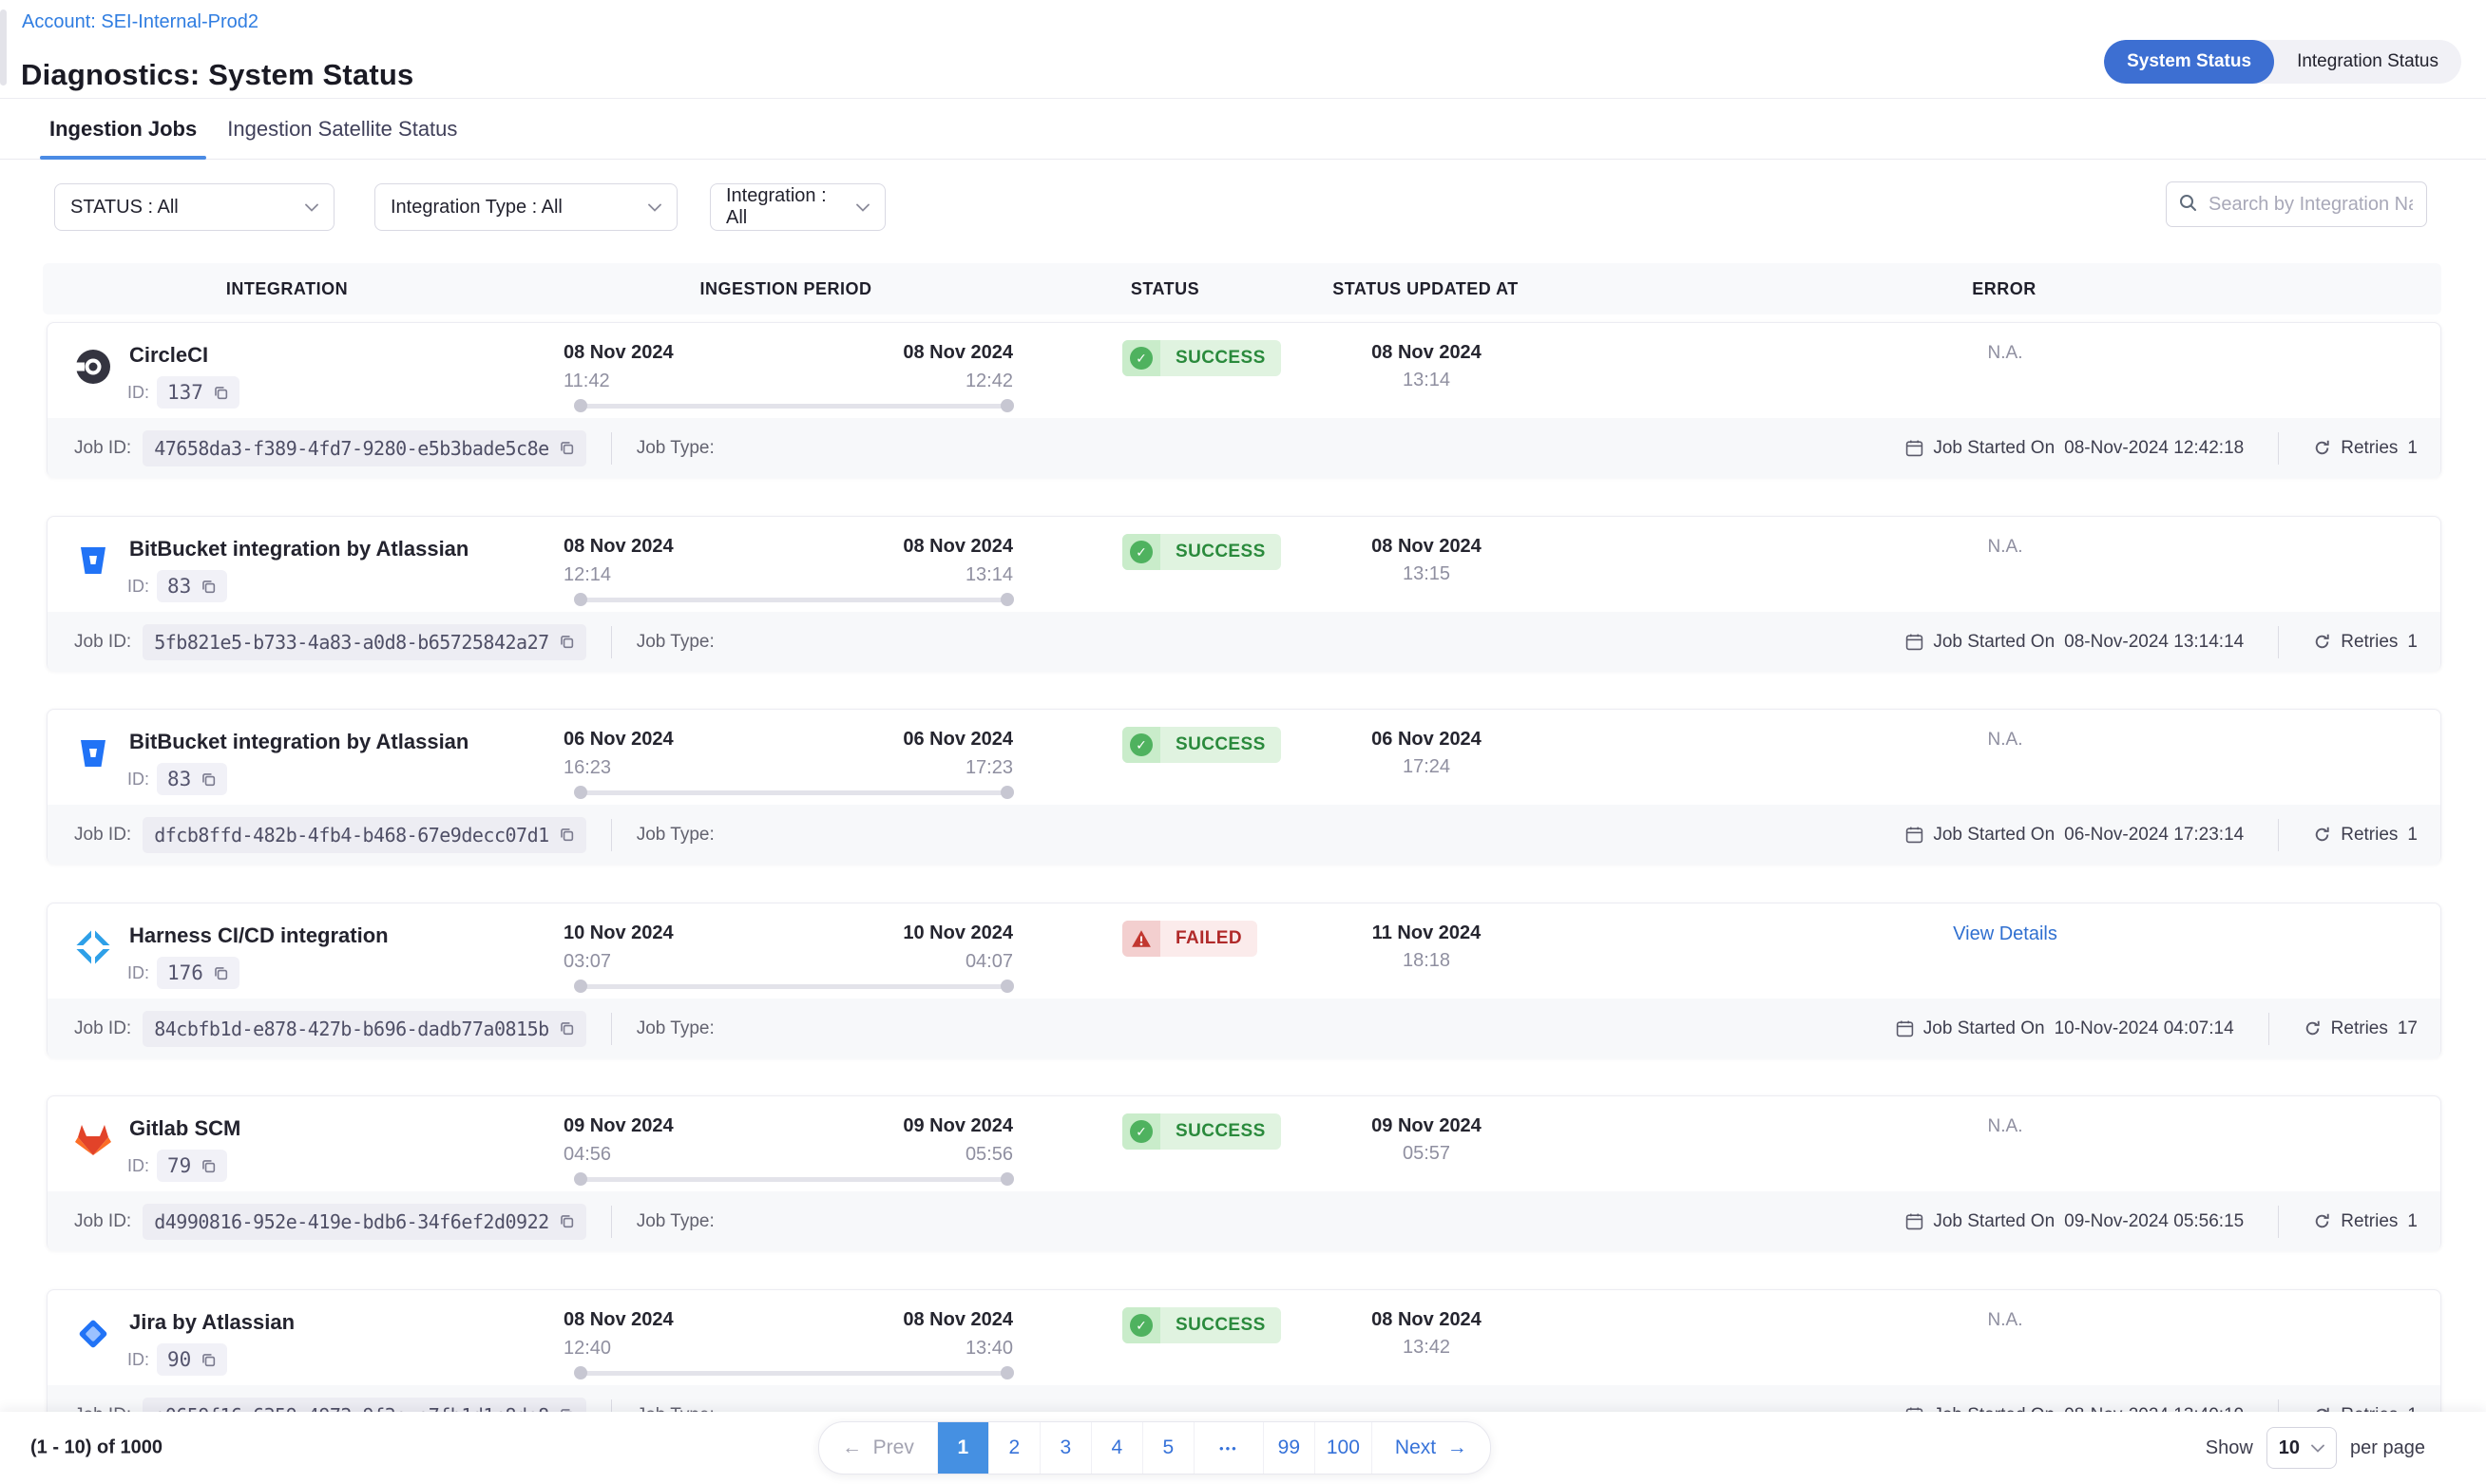  I want to click on job-started-label: Job Started On, so click(1995, 834).